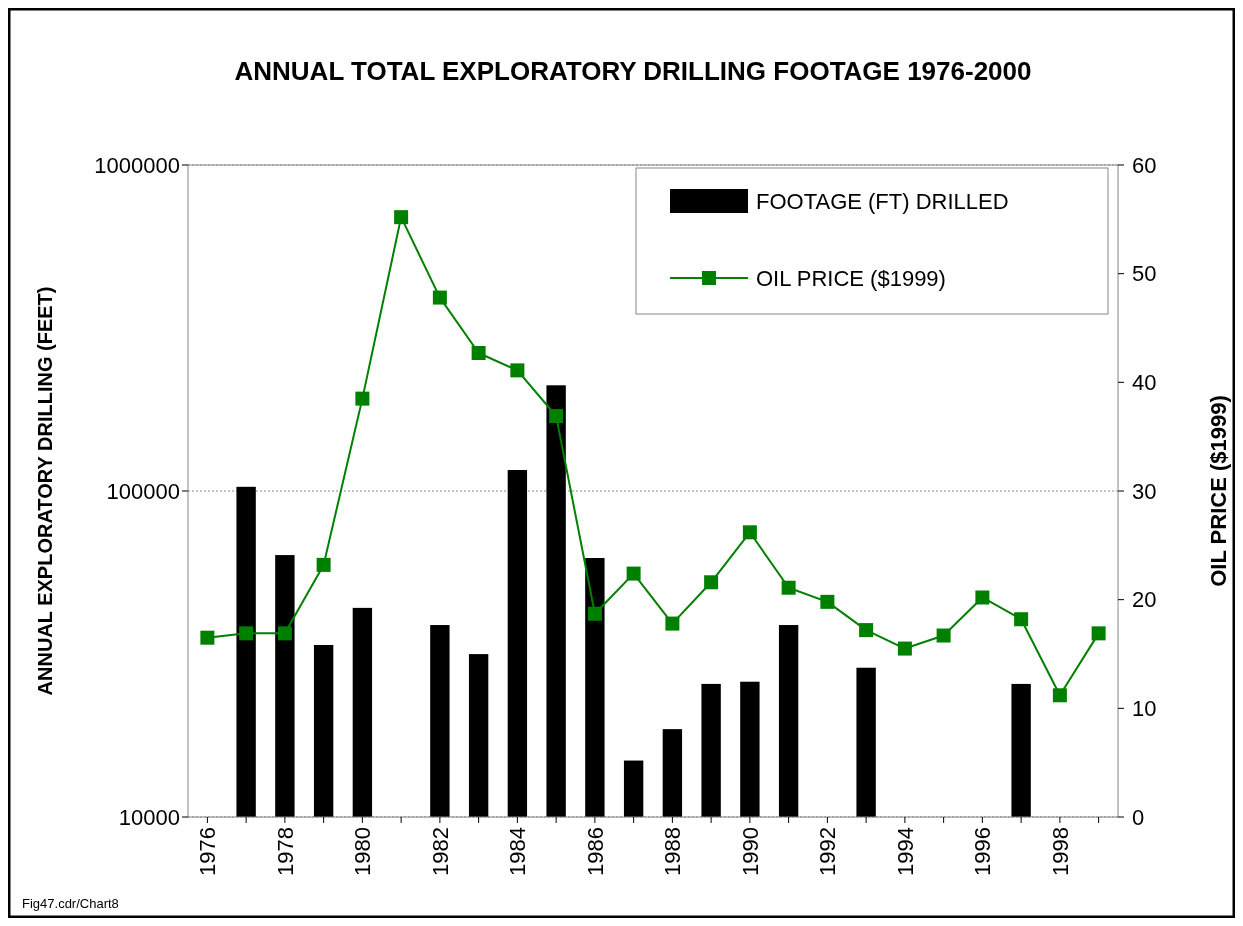 This screenshot has width=1243, height=926. What do you see at coordinates (518, 851) in the screenshot?
I see `x-tick-label: 1984` at bounding box center [518, 851].